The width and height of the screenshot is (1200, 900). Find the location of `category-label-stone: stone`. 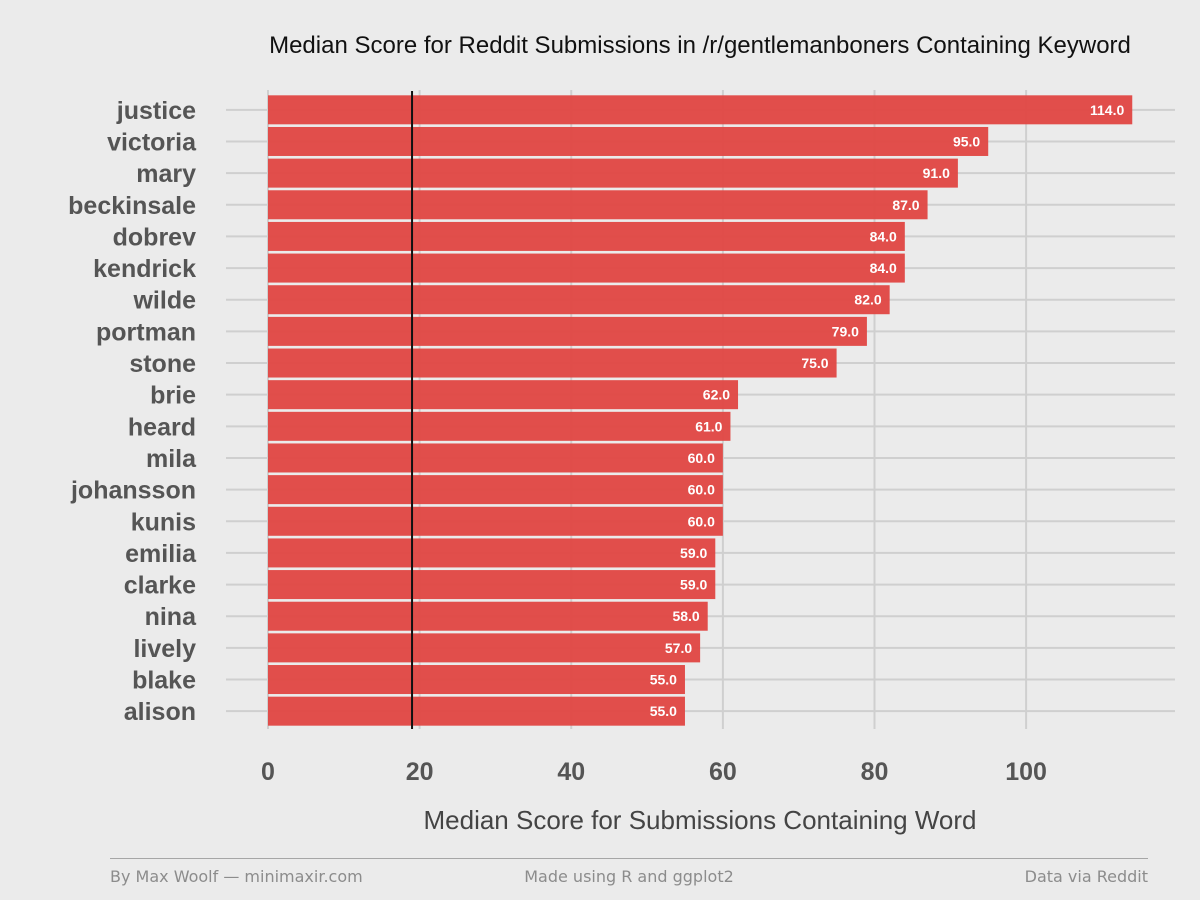

category-label-stone: stone is located at coordinates (162, 364).